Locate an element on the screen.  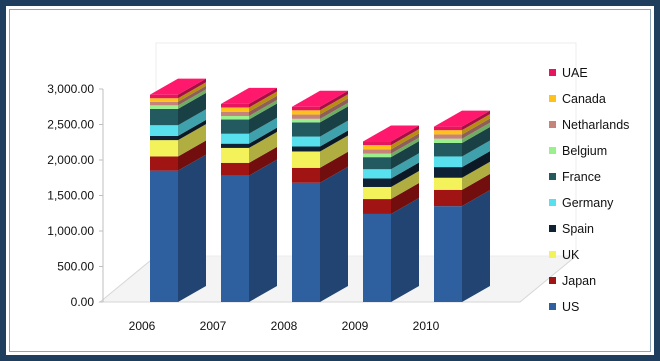
y-tick-label: 500.00 is located at coordinates (75, 267).